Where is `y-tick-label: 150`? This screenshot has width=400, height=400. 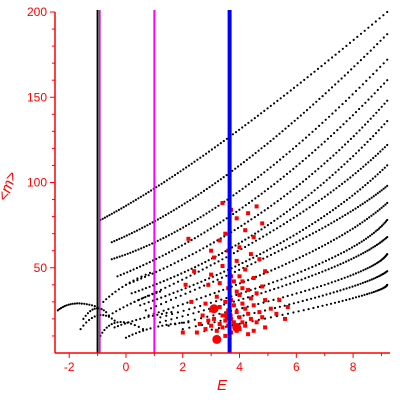 y-tick-label: 150 is located at coordinates (37, 97).